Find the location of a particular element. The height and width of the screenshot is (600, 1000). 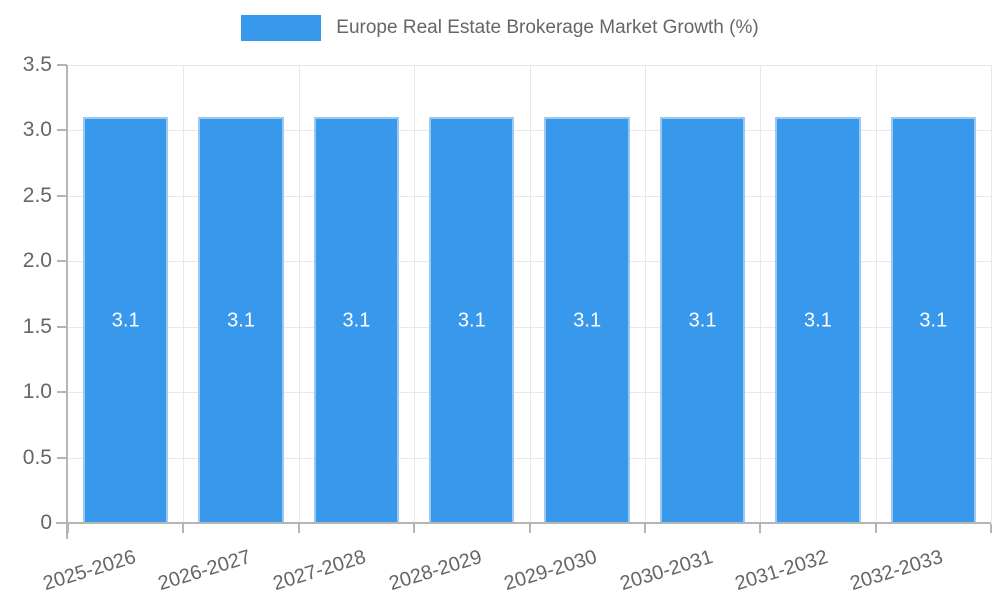

x-tick-label: 2030-2031 is located at coordinates (666, 571).